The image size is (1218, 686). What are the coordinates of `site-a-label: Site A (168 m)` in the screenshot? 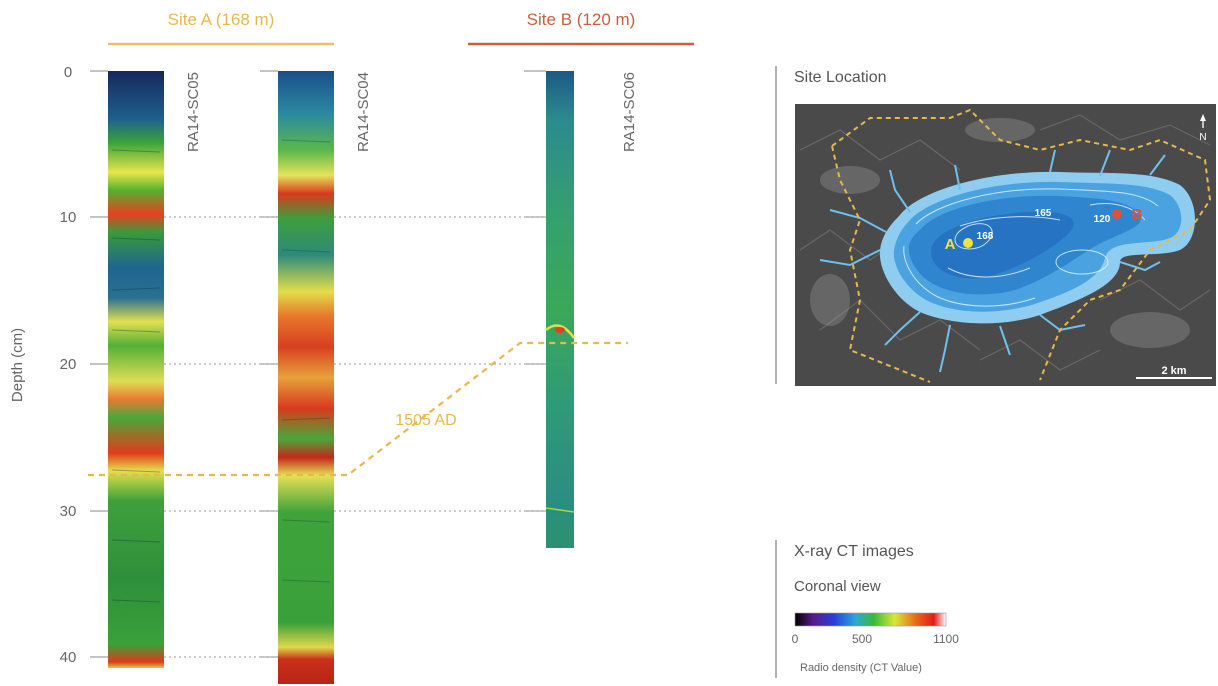 It's located at (221, 19).